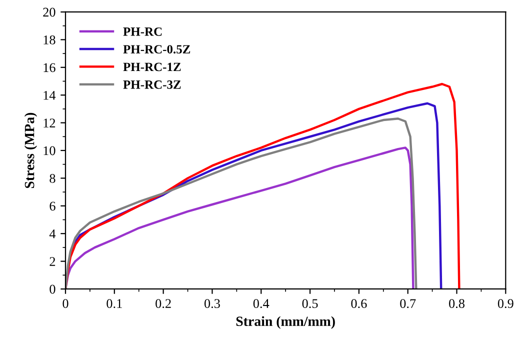 The height and width of the screenshot is (342, 524). I want to click on y-tick-label: 6, so click(53, 206).